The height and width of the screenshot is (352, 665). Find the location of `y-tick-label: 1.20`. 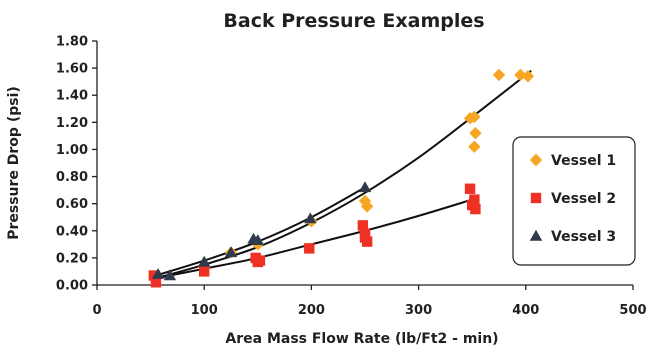

y-tick-label: 1.20 is located at coordinates (72, 123).